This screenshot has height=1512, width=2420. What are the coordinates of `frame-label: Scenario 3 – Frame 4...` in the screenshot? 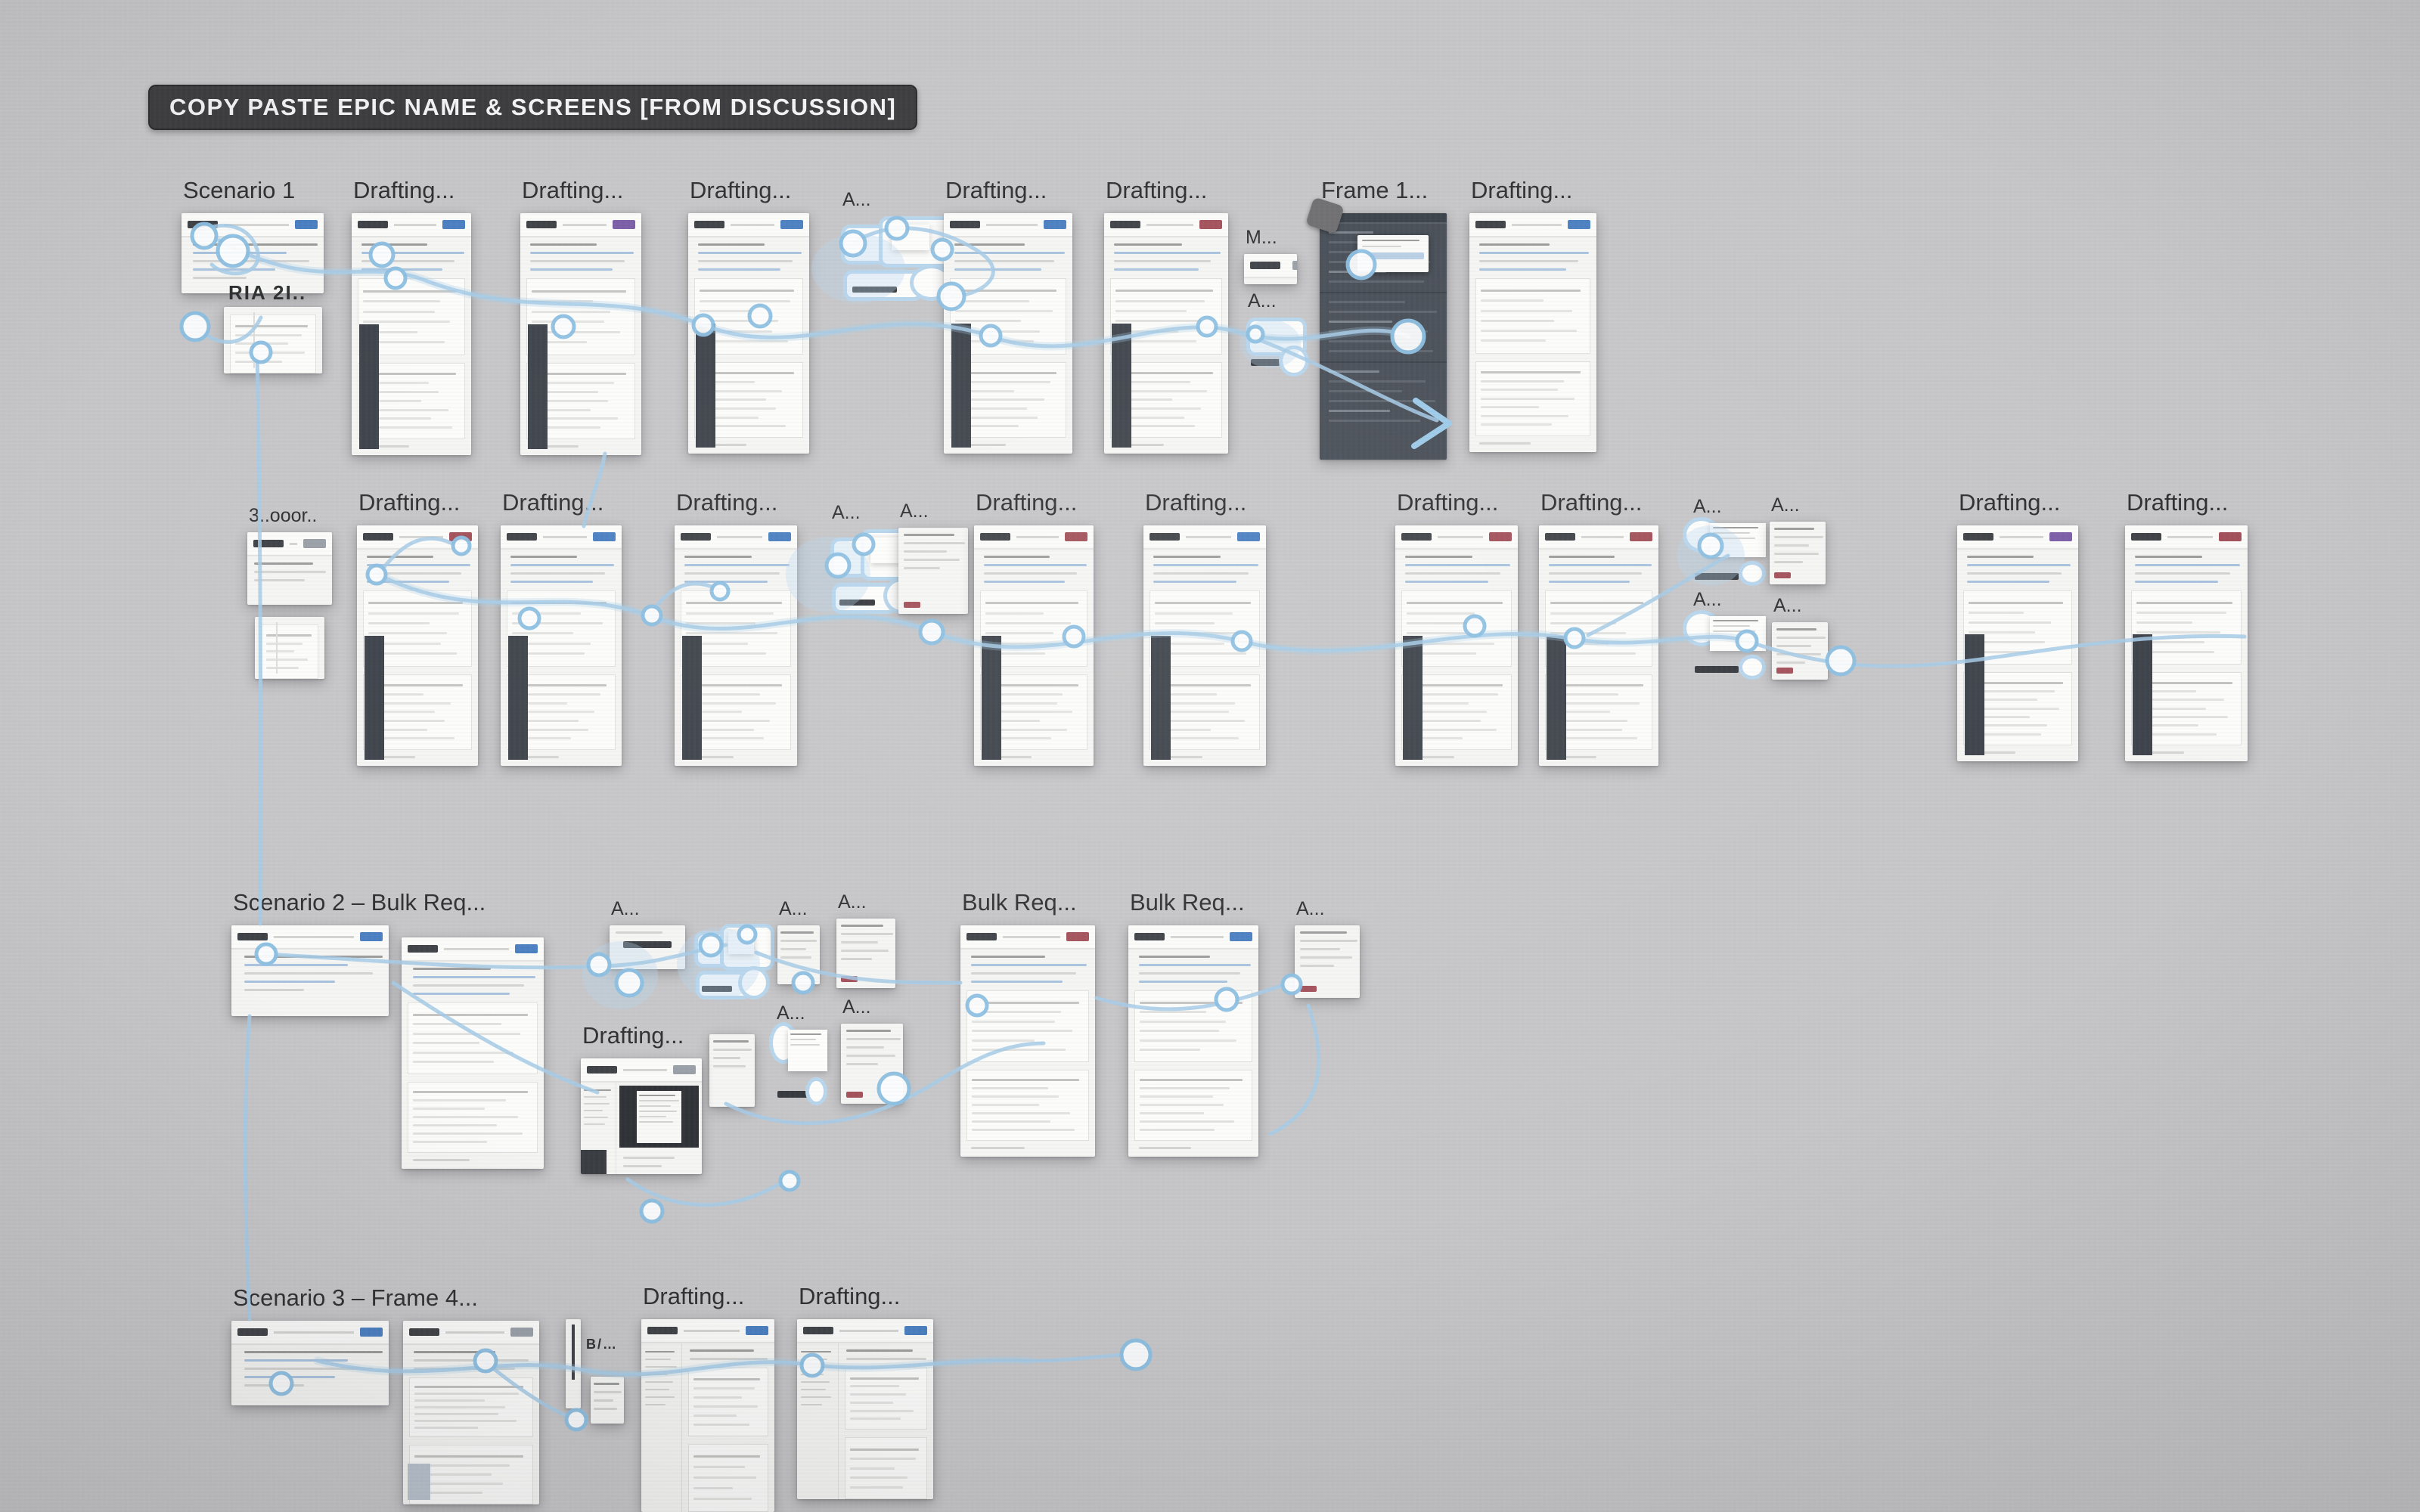 It's located at (355, 1297).